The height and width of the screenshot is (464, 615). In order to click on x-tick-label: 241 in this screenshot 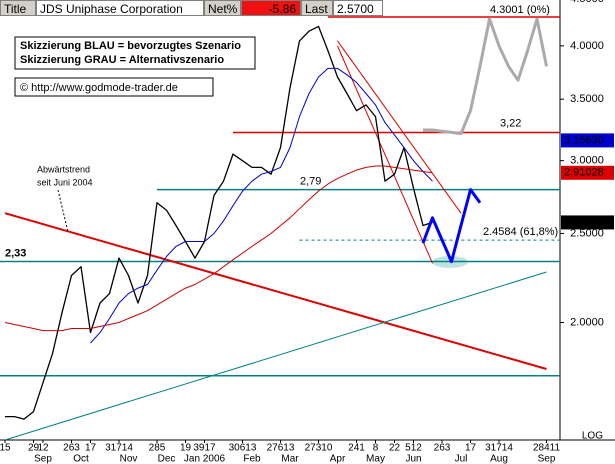, I will do `click(356, 448)`.